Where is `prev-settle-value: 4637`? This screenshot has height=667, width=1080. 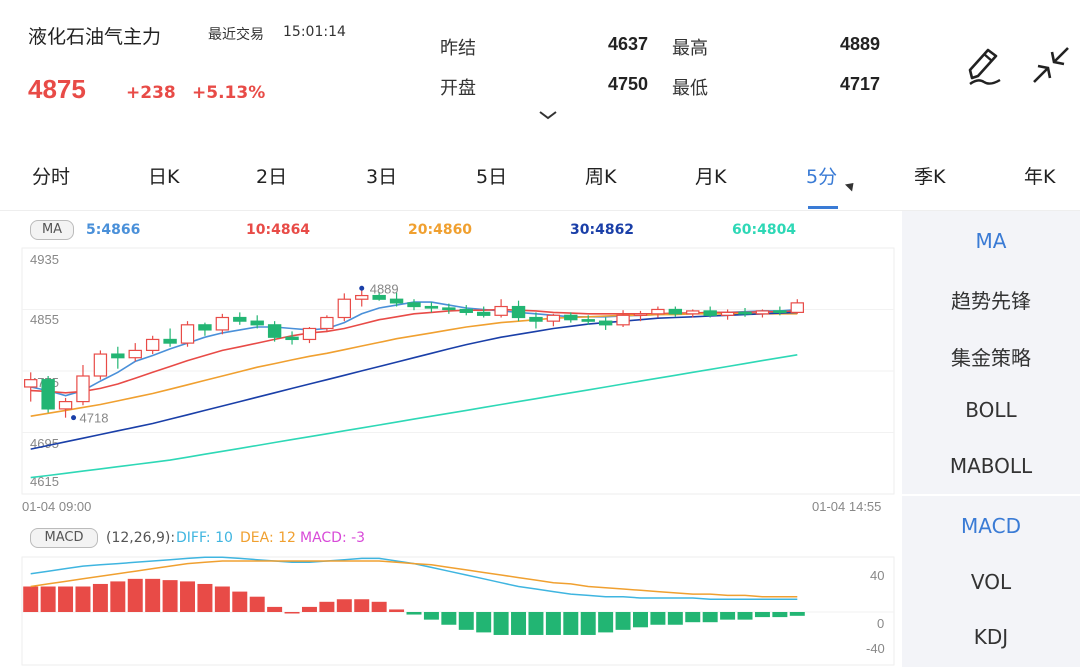 prev-settle-value: 4637 is located at coordinates (627, 44).